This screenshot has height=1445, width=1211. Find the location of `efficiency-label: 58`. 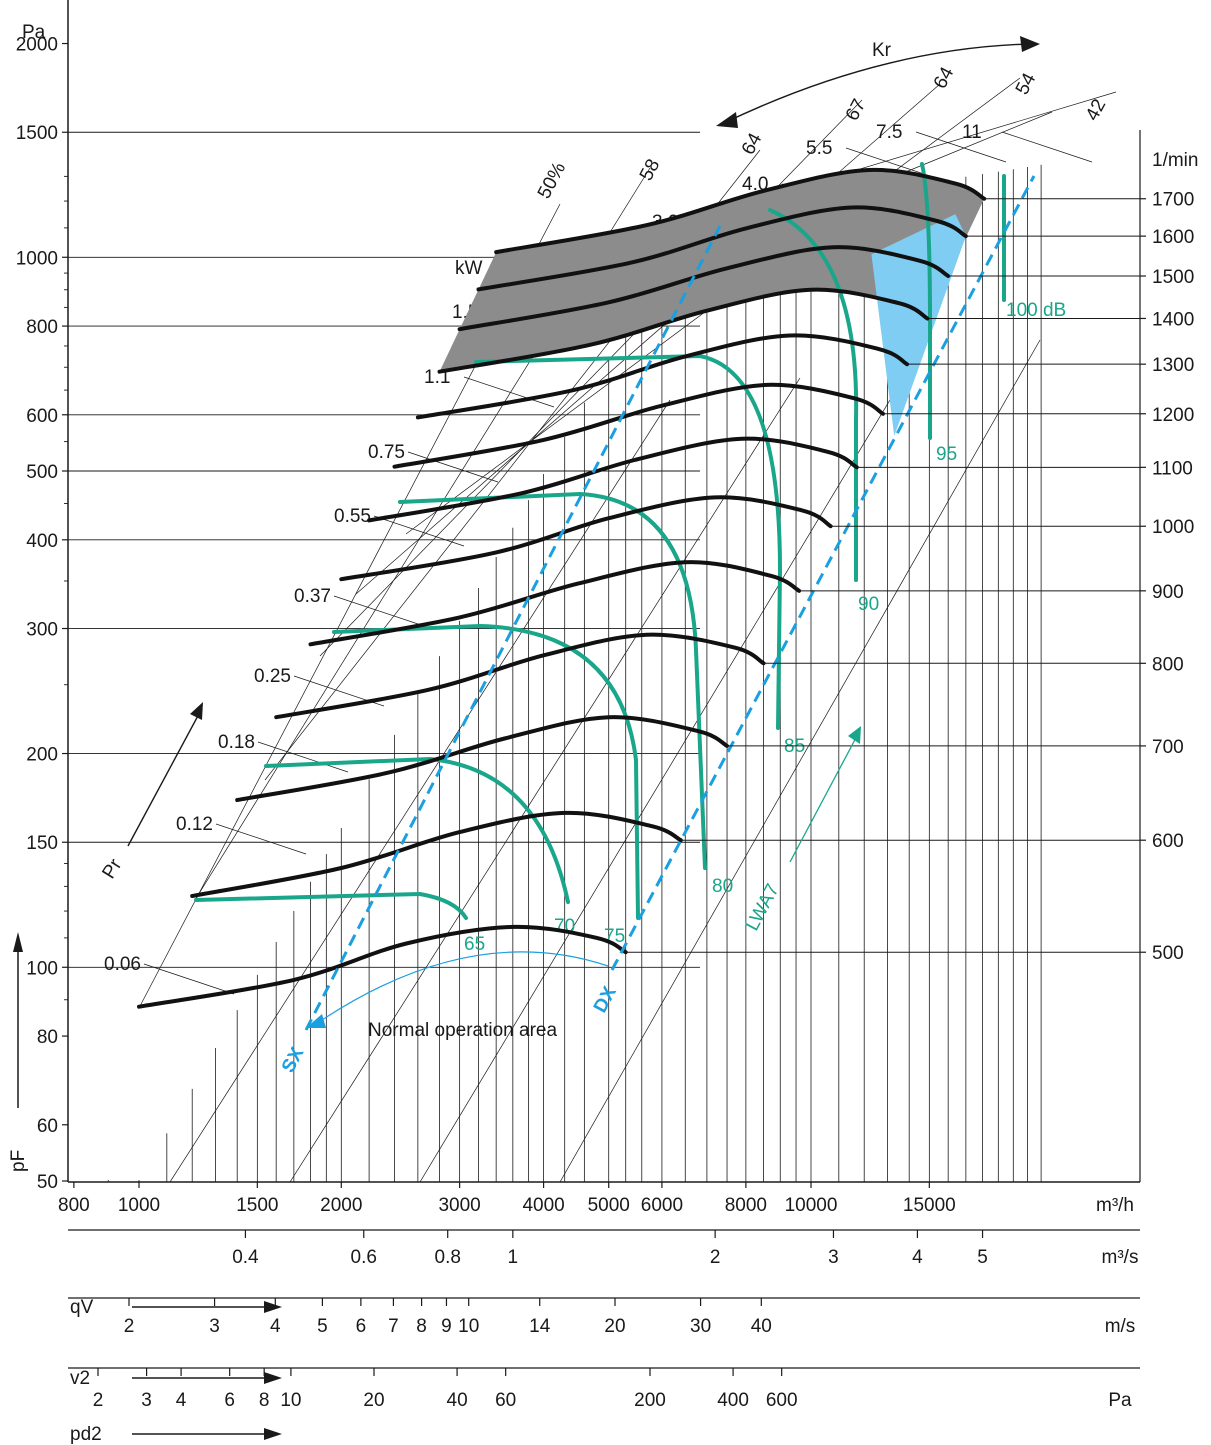

efficiency-label: 58 is located at coordinates (650, 170).